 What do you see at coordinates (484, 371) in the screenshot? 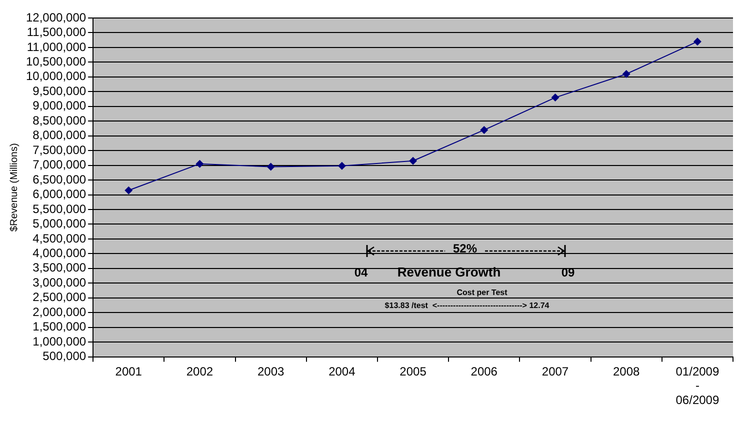
I see `x-tick-label: 2006` at bounding box center [484, 371].